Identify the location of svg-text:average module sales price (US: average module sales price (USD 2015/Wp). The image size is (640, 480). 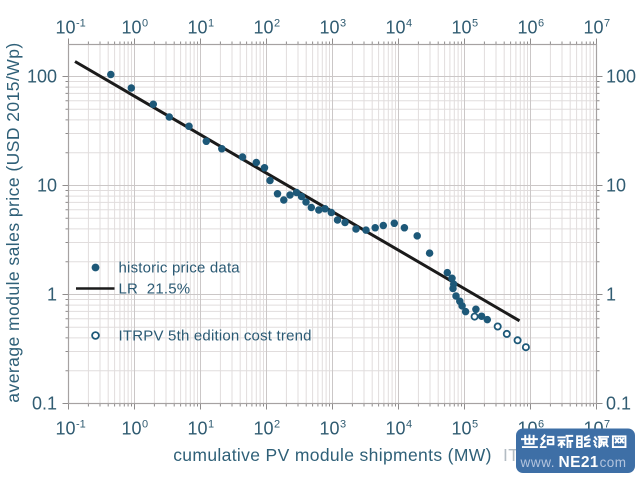
(13, 222).